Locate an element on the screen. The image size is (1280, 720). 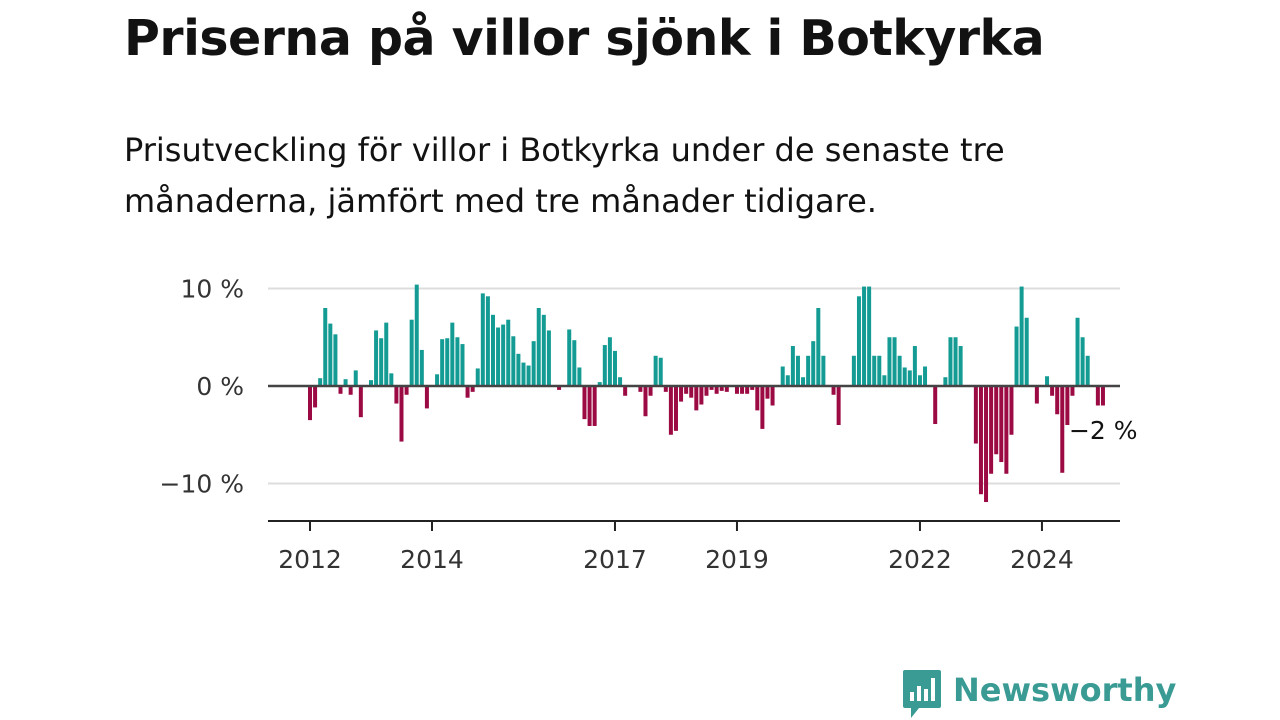
y-tick-label: 10 % is located at coordinates (212, 289).